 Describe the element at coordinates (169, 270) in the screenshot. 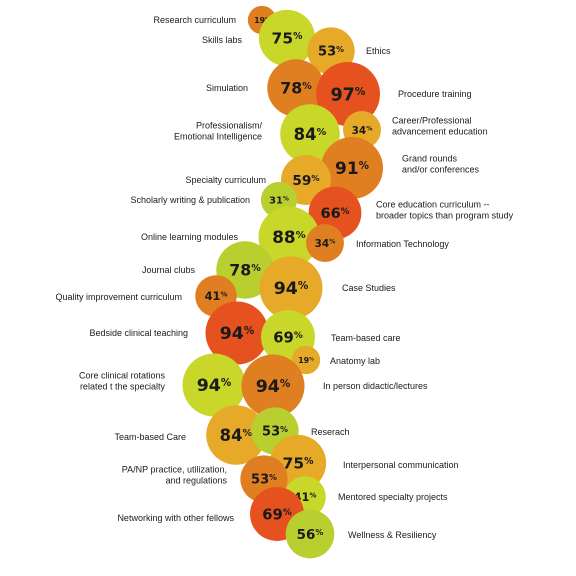

I see `category-label: Journal clubs` at that location.